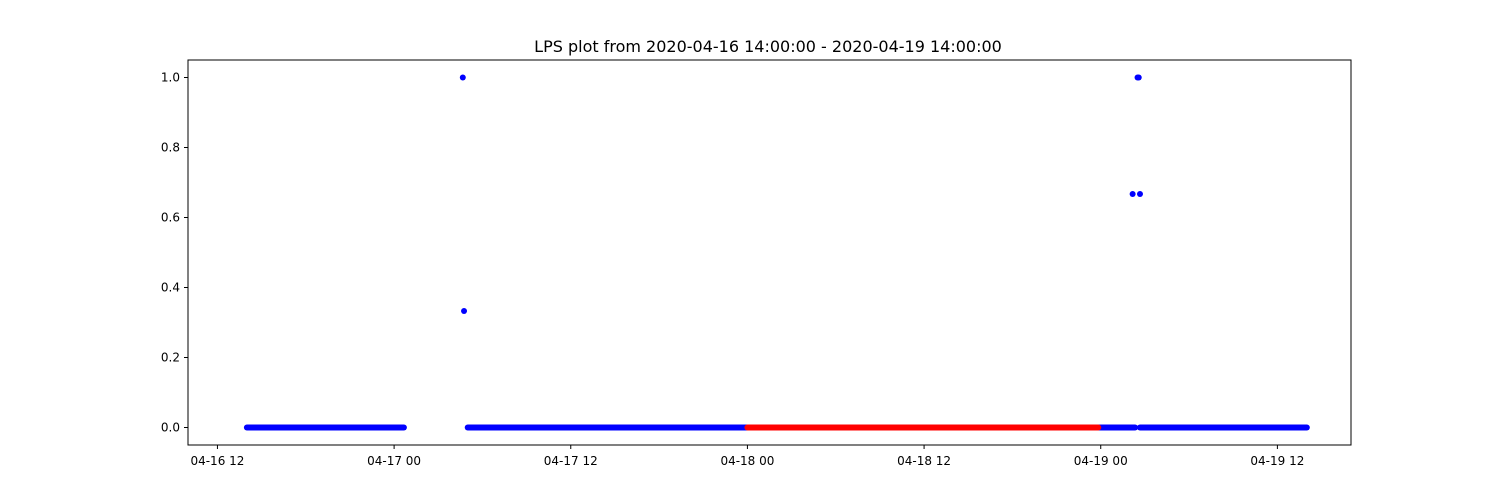  What do you see at coordinates (170, 428) in the screenshot?
I see `y-tick-label: 0.0` at bounding box center [170, 428].